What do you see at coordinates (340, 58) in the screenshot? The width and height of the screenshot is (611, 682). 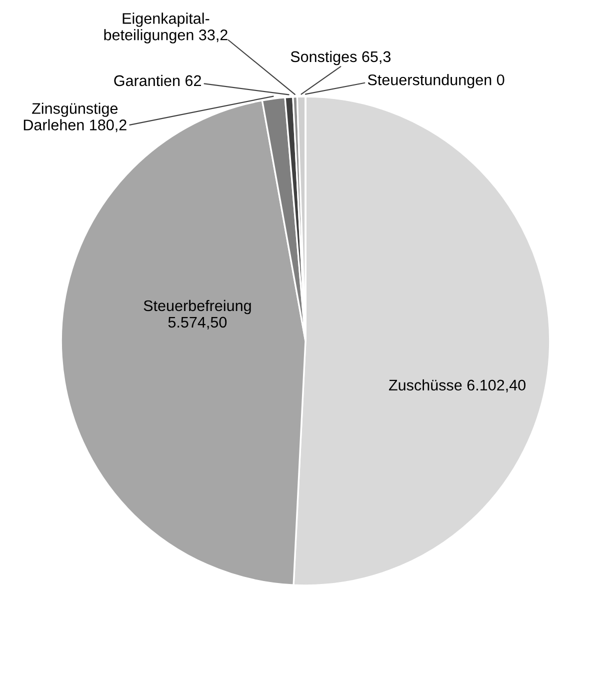 I see `slice-label: Sonstiges 65,3` at bounding box center [340, 58].